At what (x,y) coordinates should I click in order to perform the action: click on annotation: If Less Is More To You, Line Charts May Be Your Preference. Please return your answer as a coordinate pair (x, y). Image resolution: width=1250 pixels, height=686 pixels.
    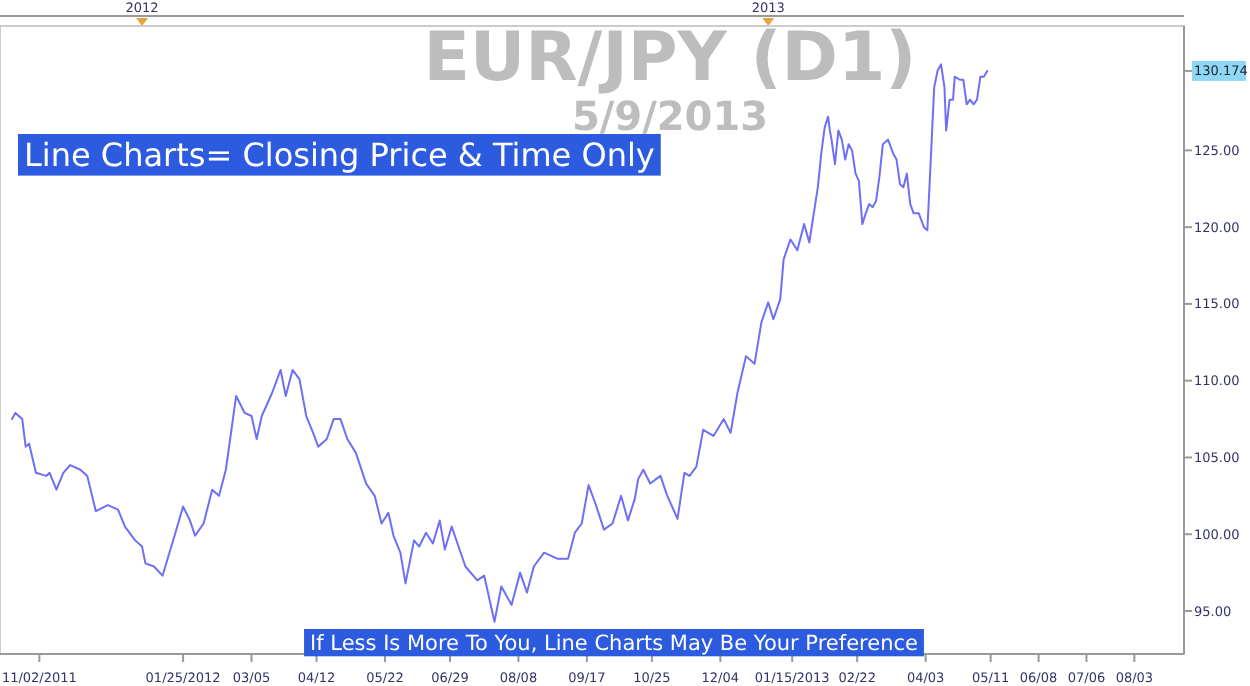
    Looking at the image, I should click on (614, 644).